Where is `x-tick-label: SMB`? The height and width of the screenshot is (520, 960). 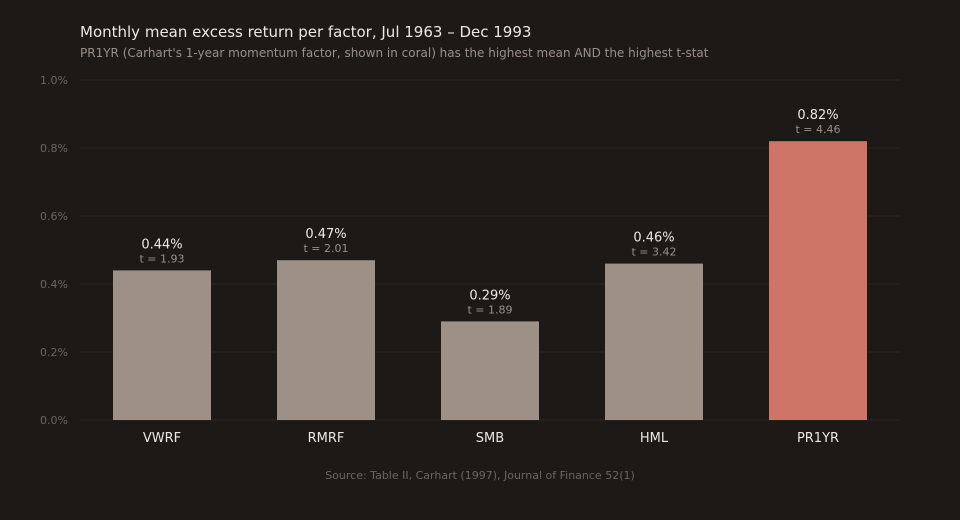 x-tick-label: SMB is located at coordinates (490, 438).